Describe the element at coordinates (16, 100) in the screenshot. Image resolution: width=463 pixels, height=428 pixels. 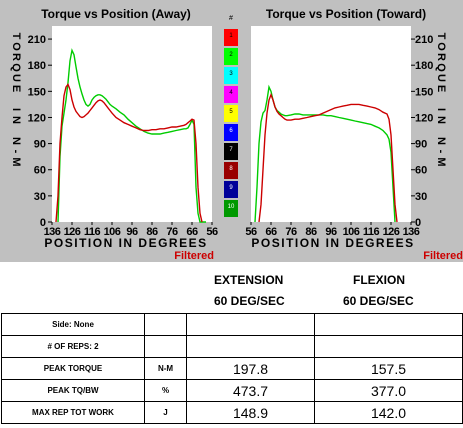
I see `chart-away-y-label: TORQUE I N N - M` at that location.